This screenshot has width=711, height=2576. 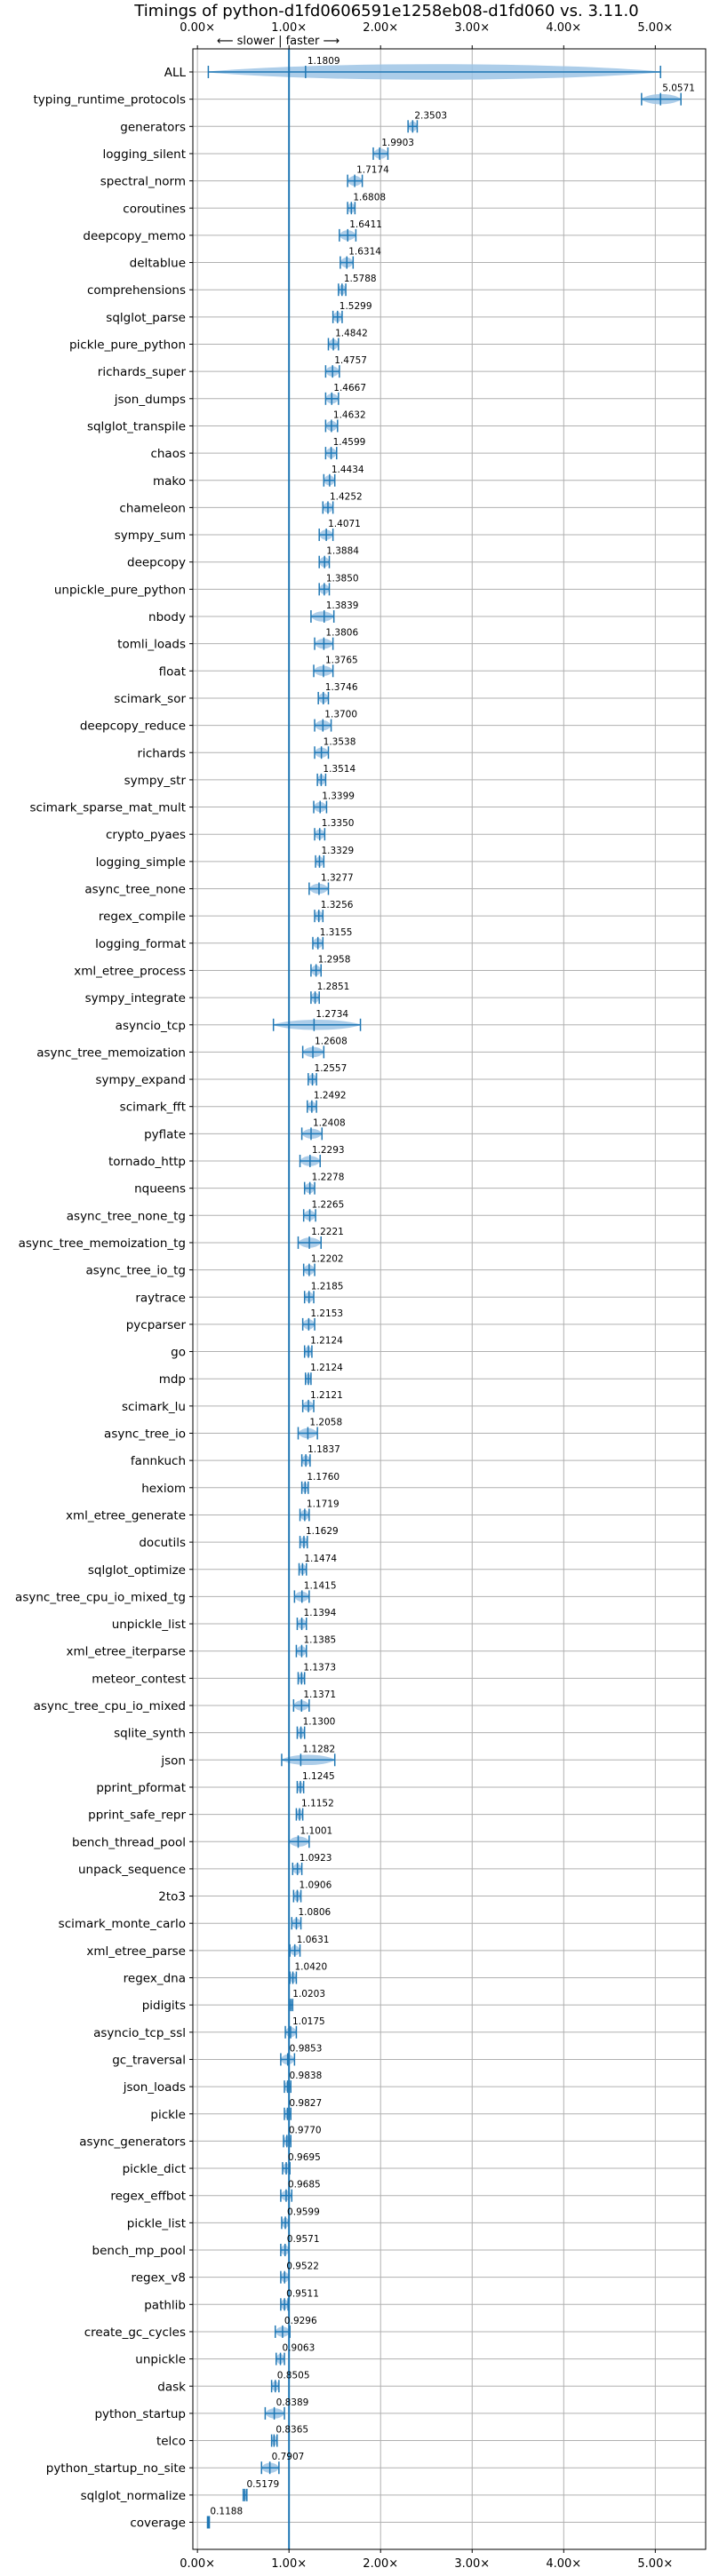 What do you see at coordinates (340, 715) in the screenshot?
I see `value-label: 1.3700` at bounding box center [340, 715].